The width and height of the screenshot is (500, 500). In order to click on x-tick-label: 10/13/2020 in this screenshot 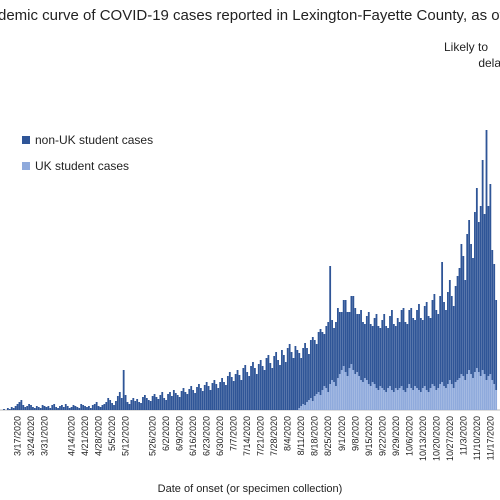, I will do `click(423, 438)`.